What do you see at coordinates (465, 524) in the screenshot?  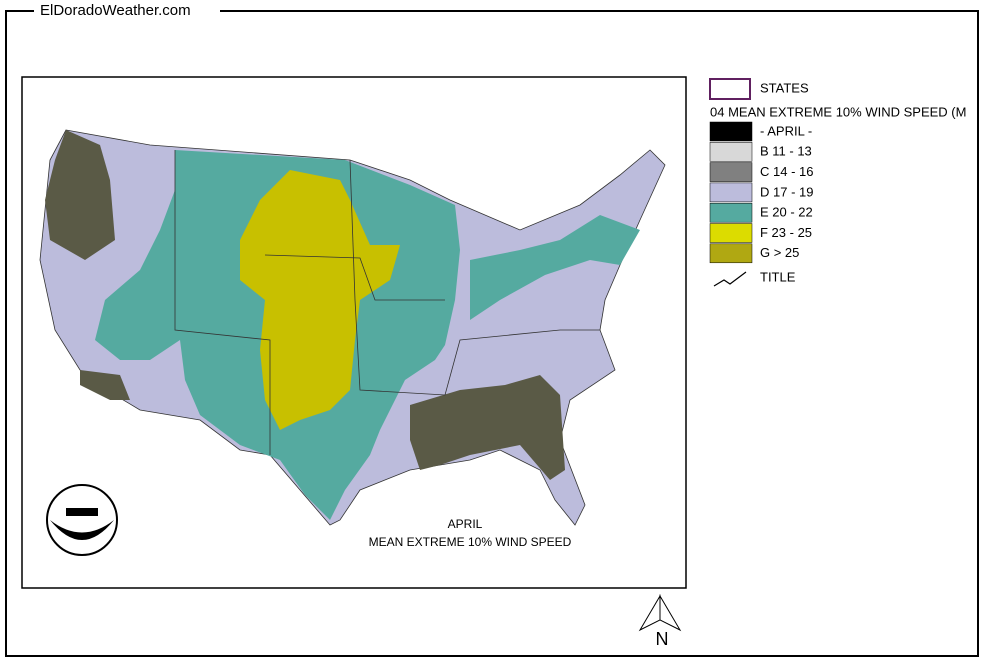 I see `map-caption: APRIL` at bounding box center [465, 524].